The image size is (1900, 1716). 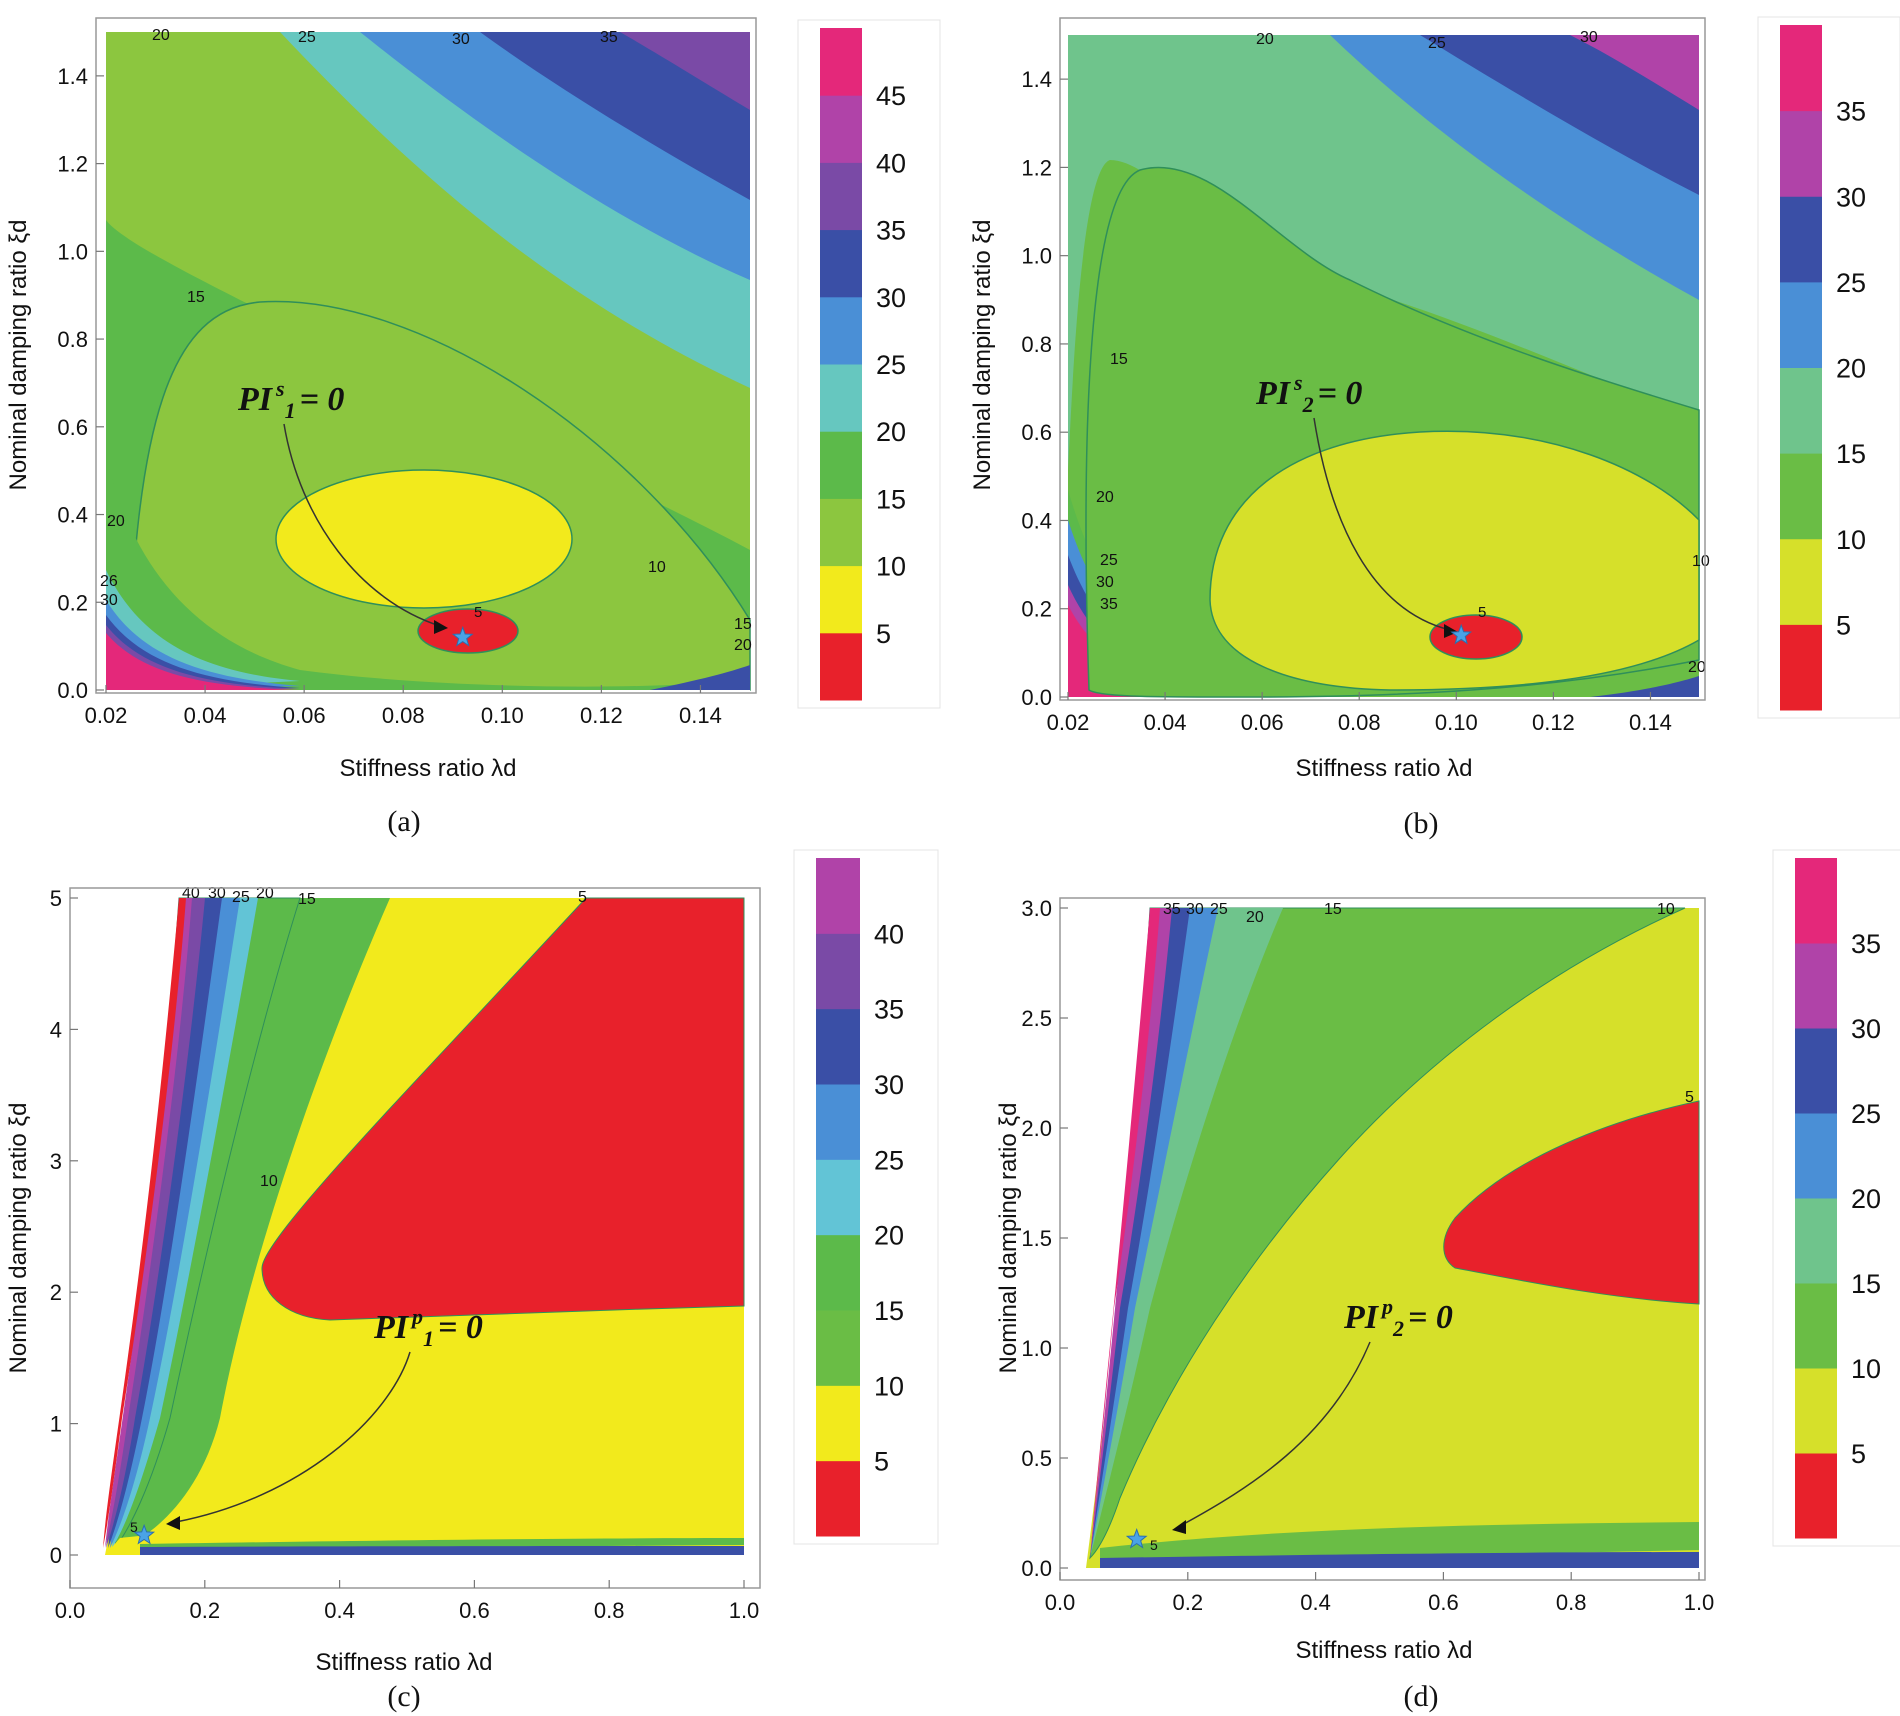 I want to click on y-tick-label: 0.4, so click(x=1036, y=520).